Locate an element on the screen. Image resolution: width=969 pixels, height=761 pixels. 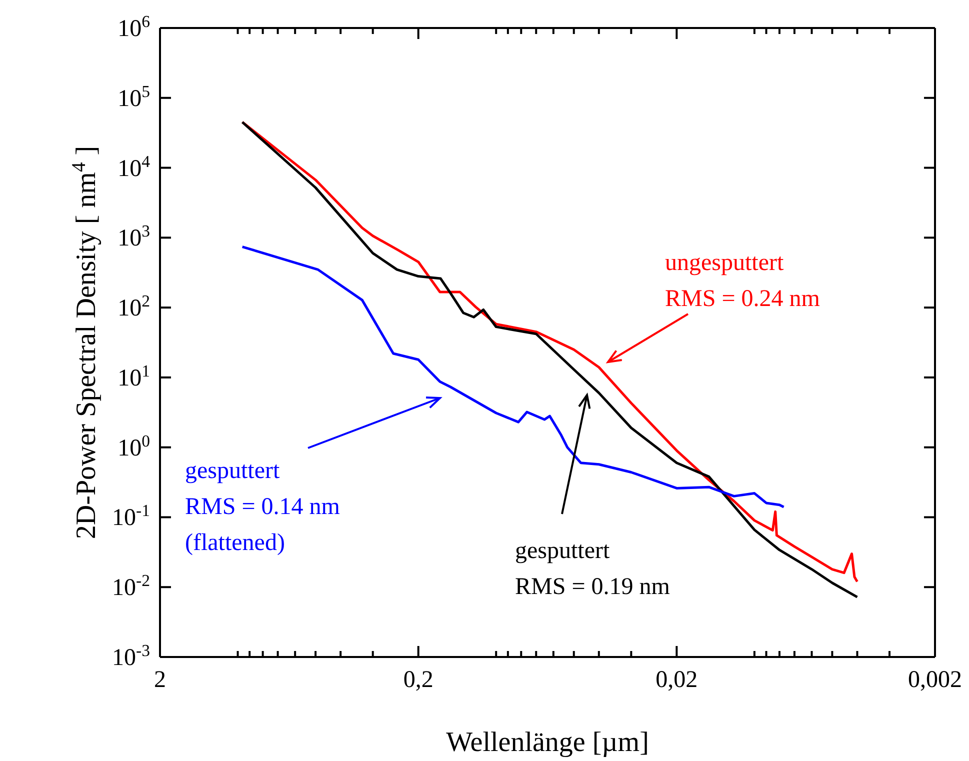
x-axis-title: Wellenlänge [µm] is located at coordinates (547, 742).